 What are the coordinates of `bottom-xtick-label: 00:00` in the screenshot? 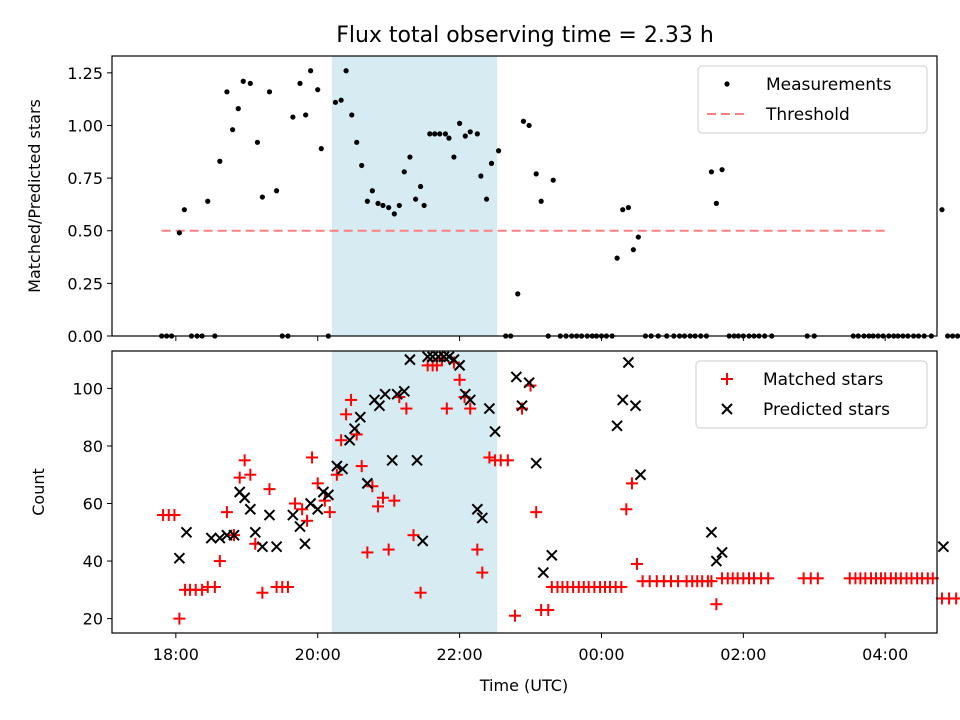 It's located at (601, 654).